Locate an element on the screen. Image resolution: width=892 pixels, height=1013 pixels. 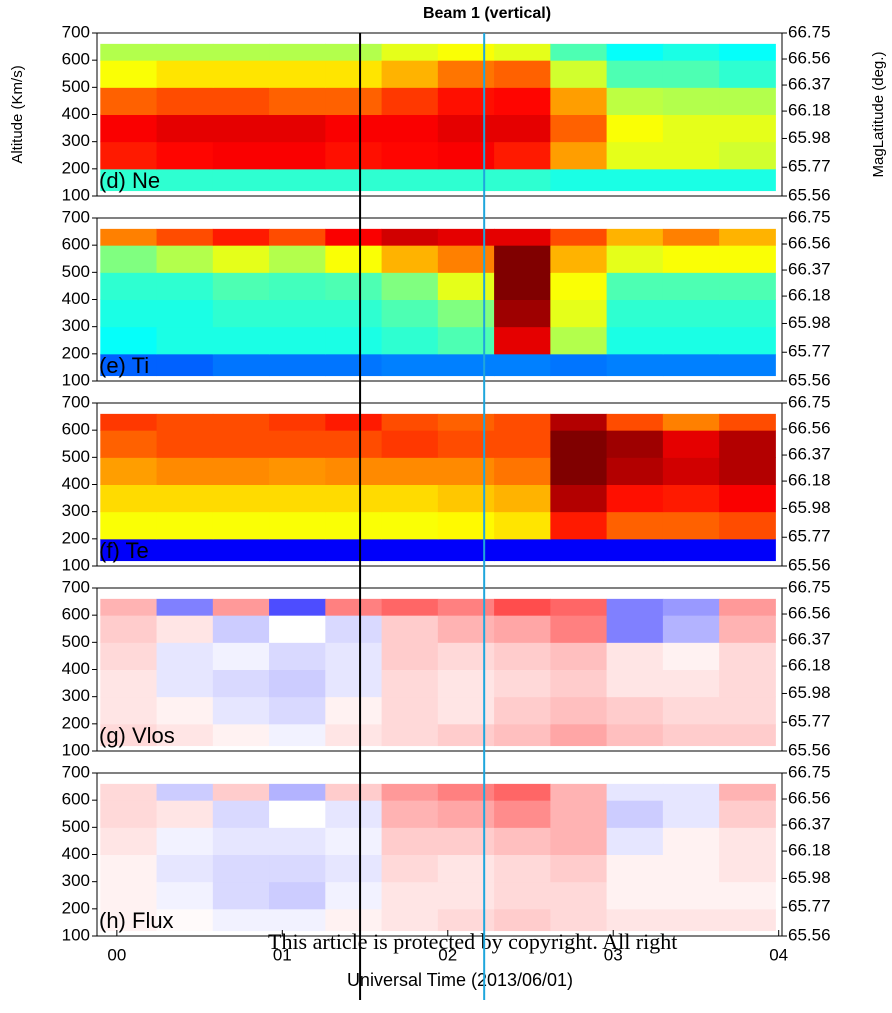
y-tick-label: 400 is located at coordinates (76, 853).